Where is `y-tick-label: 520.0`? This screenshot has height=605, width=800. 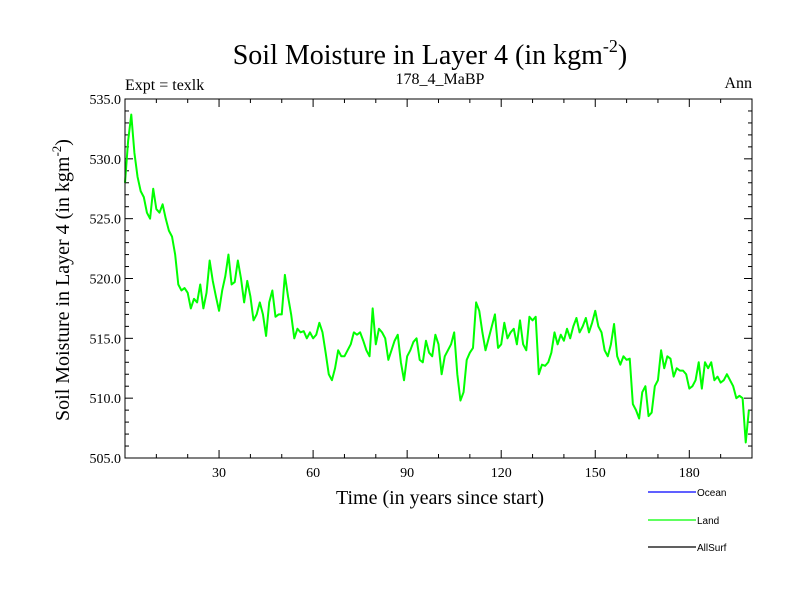
y-tick-label: 520.0 is located at coordinates (106, 280).